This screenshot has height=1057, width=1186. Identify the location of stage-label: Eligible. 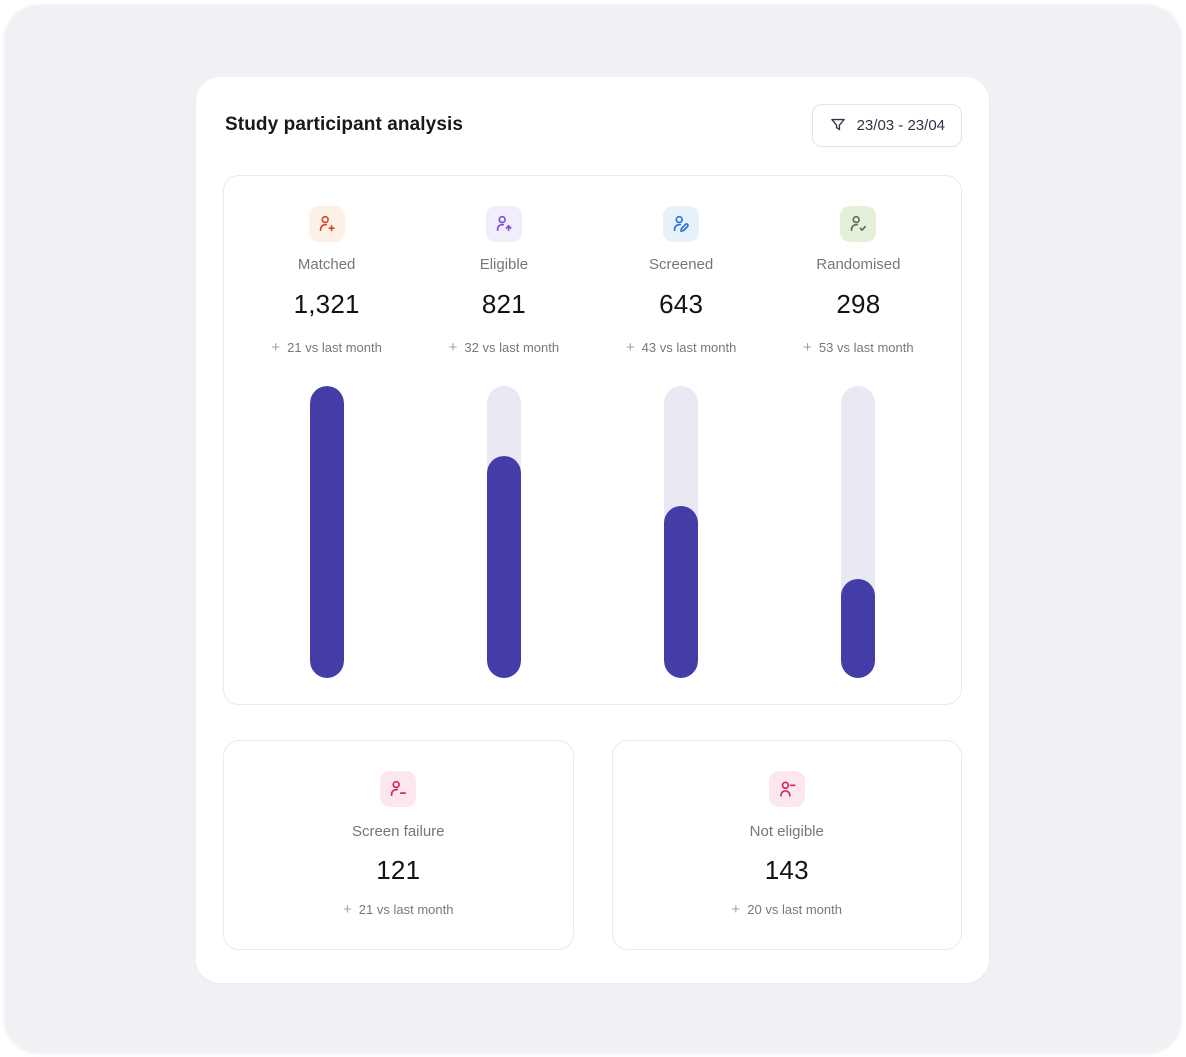
(504, 264).